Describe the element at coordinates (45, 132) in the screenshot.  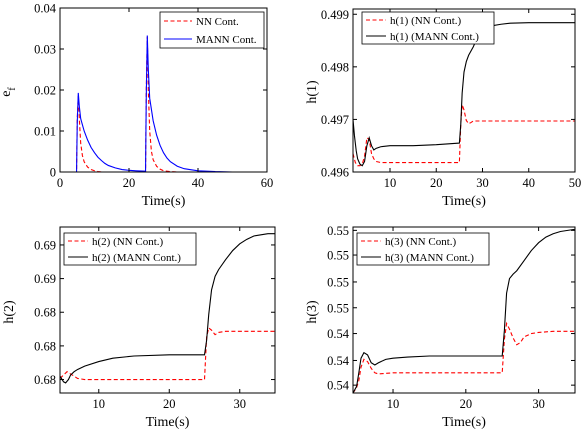
I see `y-tick-label: 0.01` at that location.